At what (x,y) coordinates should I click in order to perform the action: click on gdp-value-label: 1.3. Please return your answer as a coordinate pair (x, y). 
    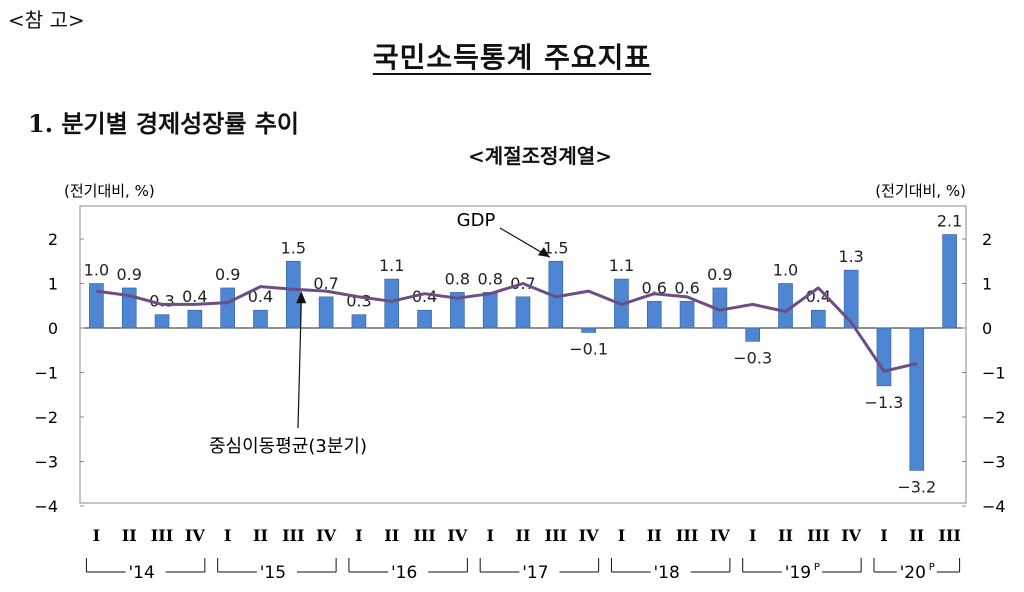
    Looking at the image, I should click on (850, 256).